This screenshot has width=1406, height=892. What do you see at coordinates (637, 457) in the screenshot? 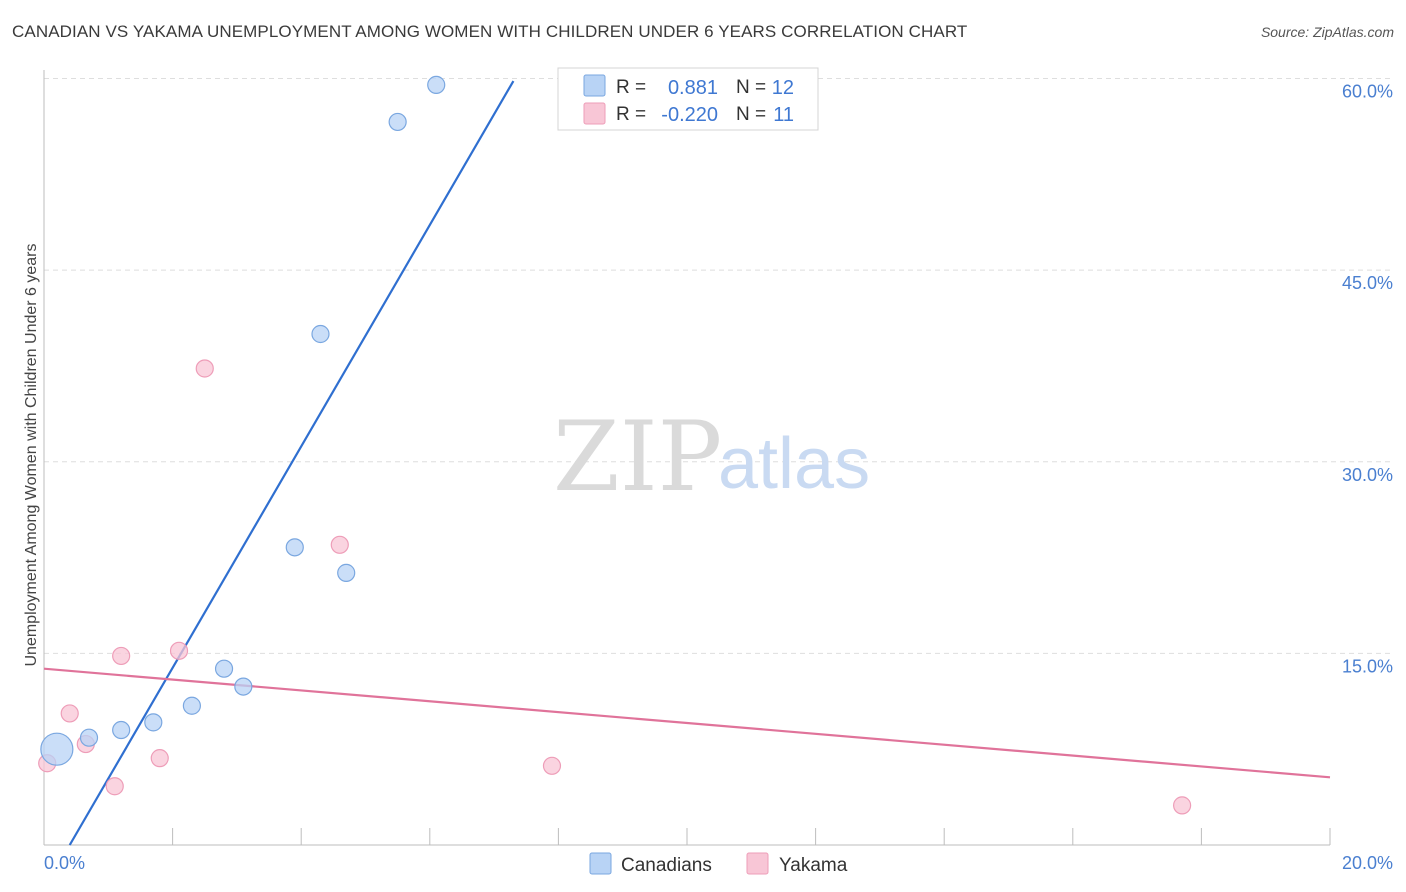
I see `watermark-zip: ZIP` at bounding box center [637, 457].